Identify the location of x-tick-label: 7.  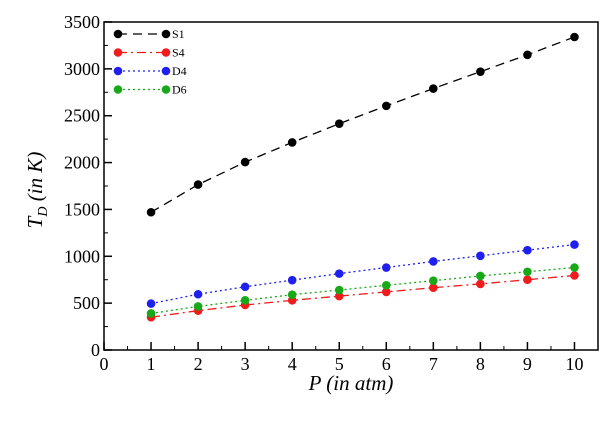
(433, 364).